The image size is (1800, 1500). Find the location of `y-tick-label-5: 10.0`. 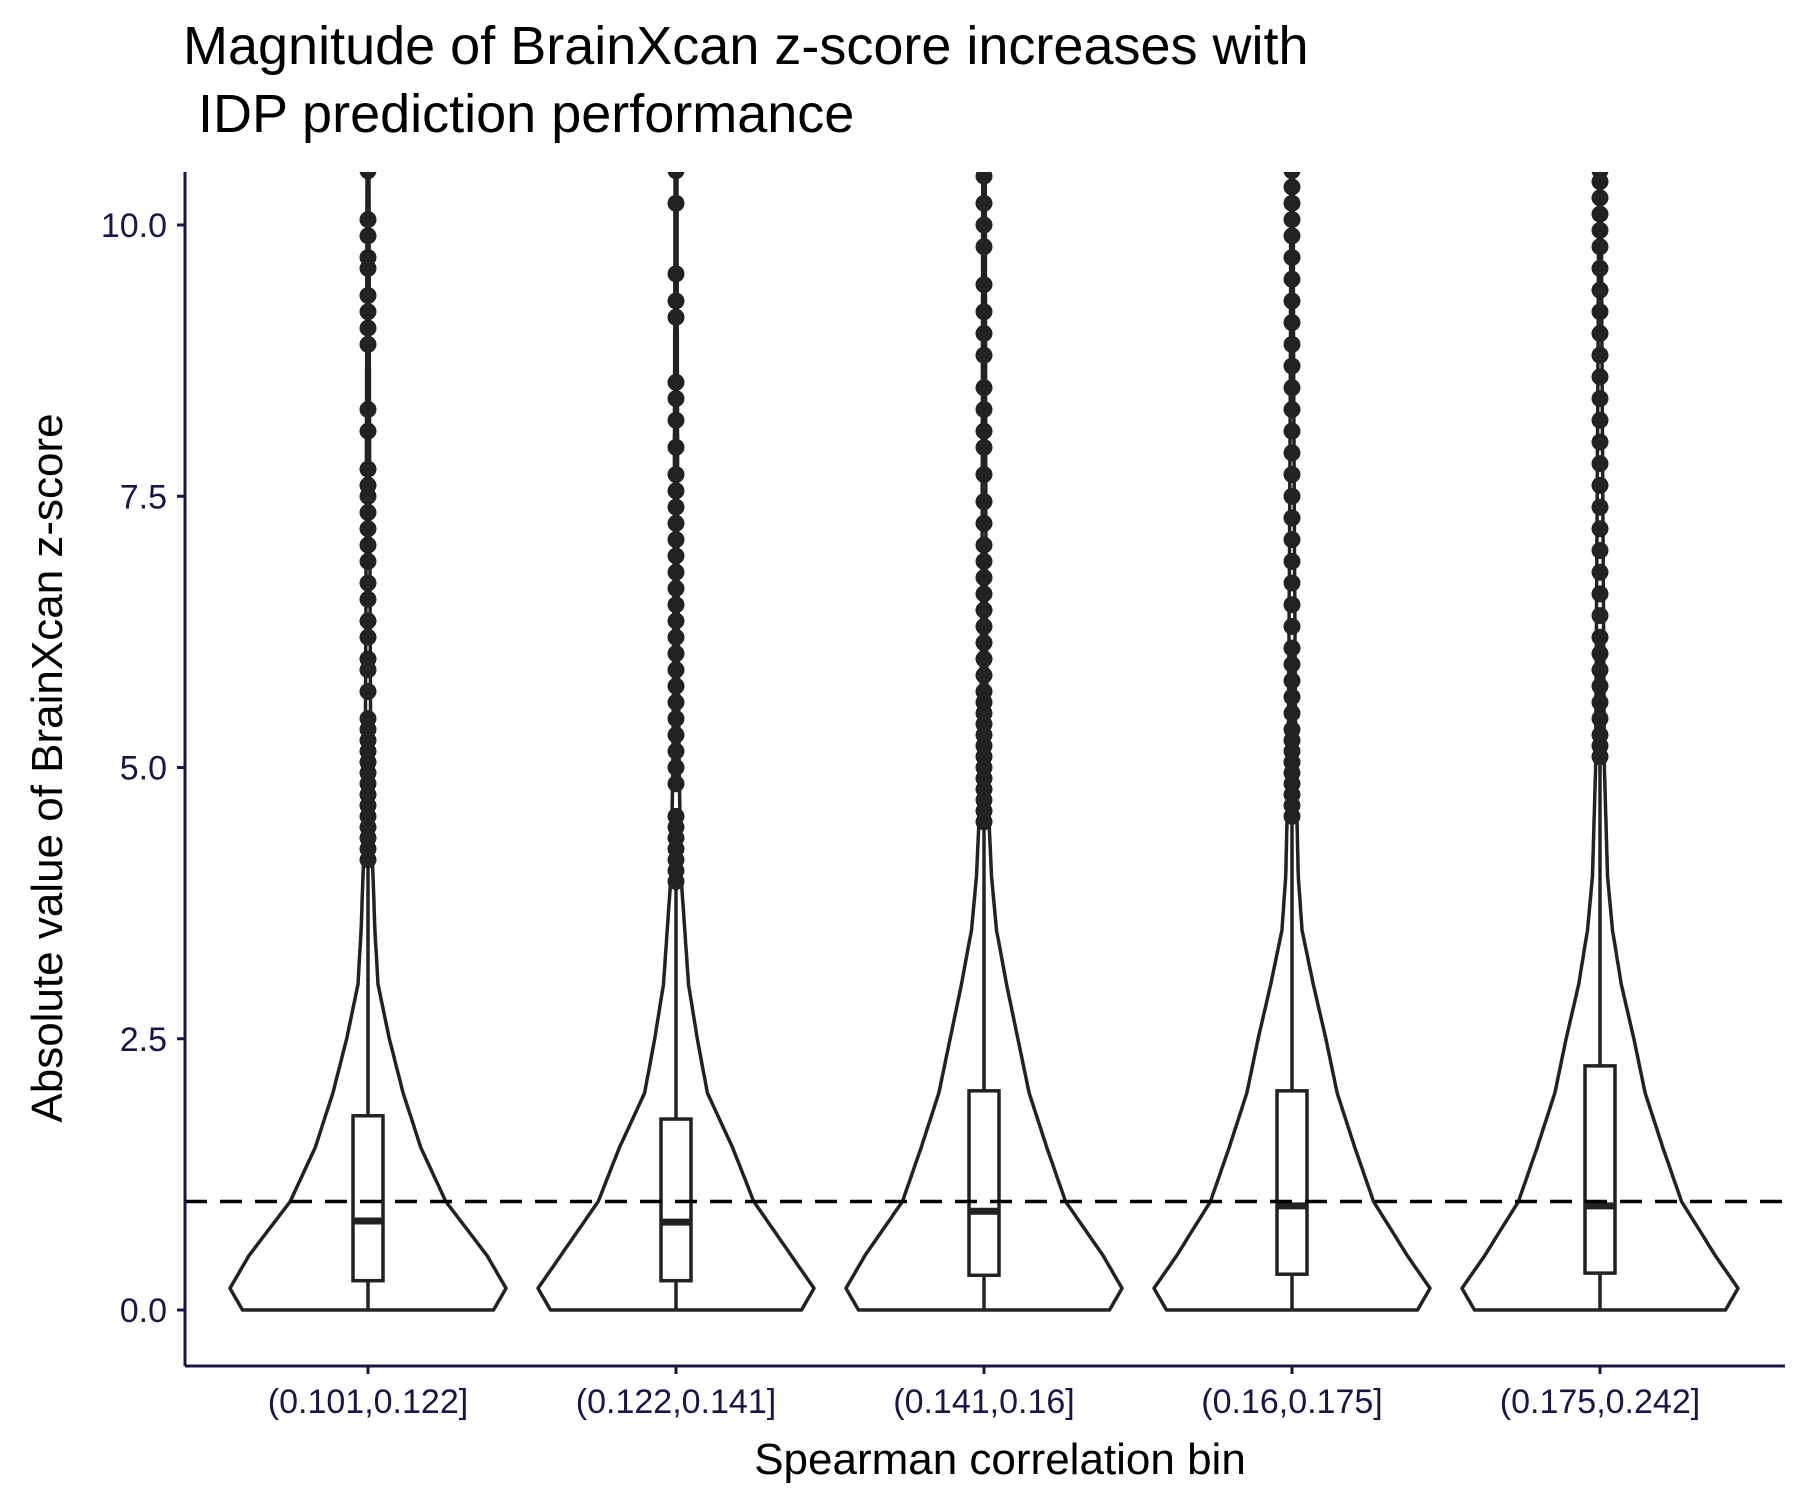

y-tick-label-5: 10.0 is located at coordinates (134, 226).